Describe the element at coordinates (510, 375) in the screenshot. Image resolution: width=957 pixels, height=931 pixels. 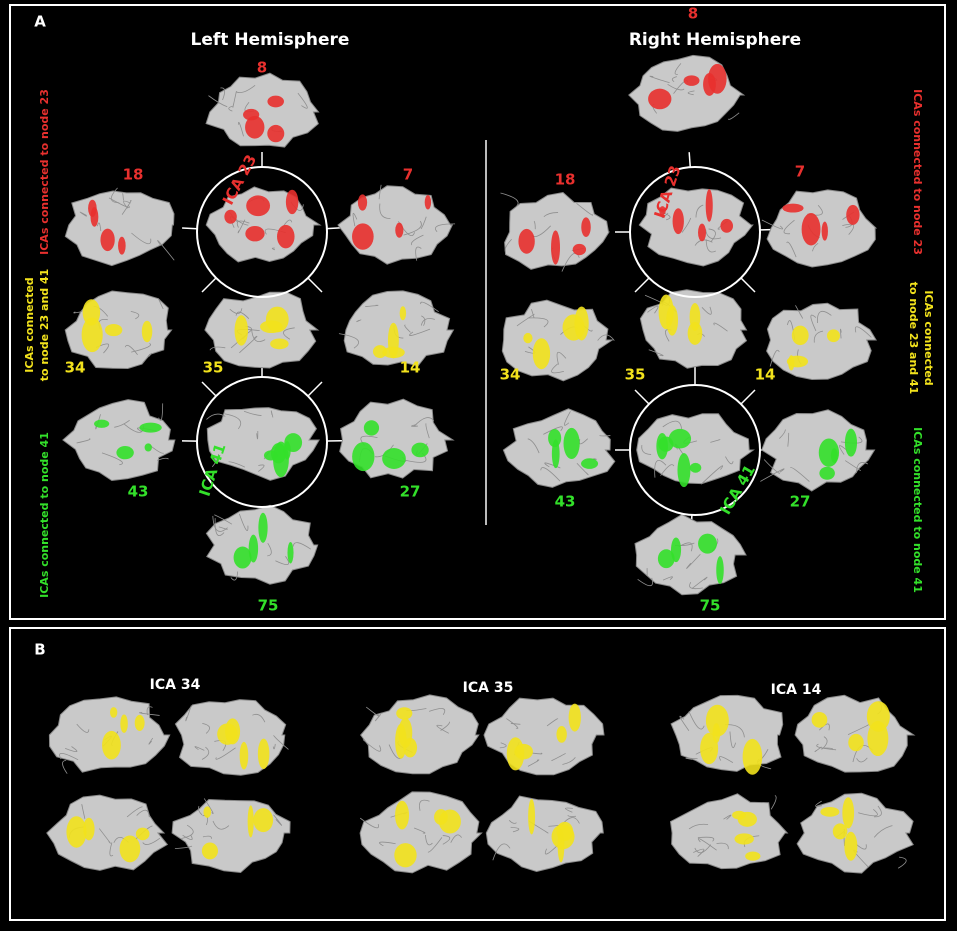
I see `node-label: 34` at that location.